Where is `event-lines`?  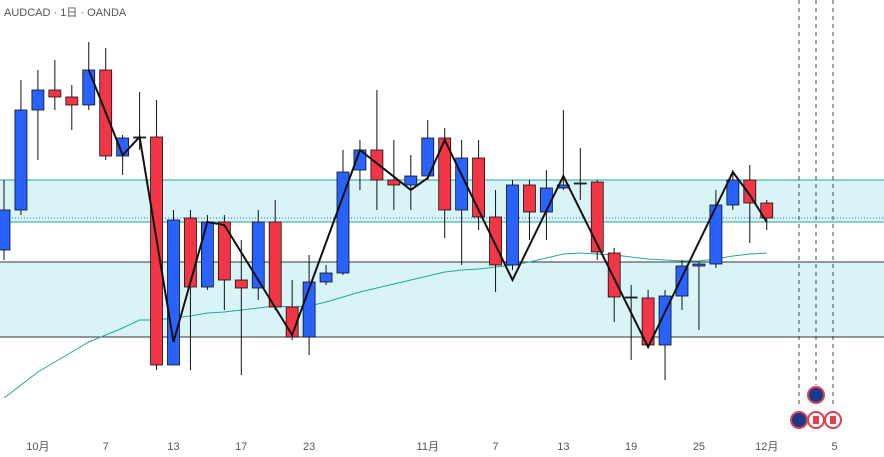
event-lines is located at coordinates (816, 204).